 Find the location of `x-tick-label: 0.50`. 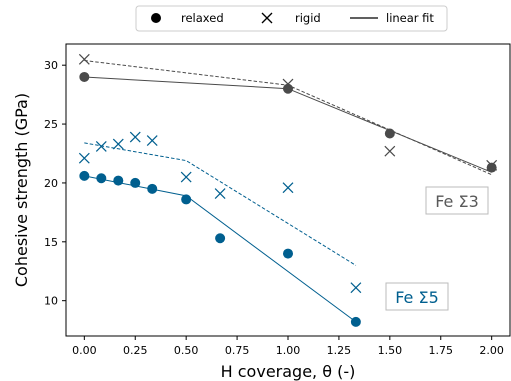

x-tick-label: 0.50 is located at coordinates (186, 350).